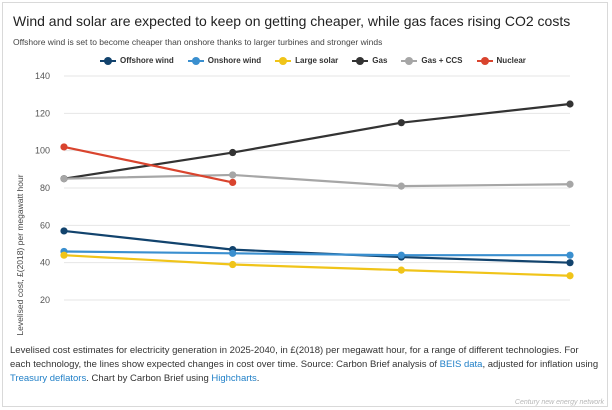 Image resolution: width=612 pixels, height=410 pixels. Describe the element at coordinates (42, 151) in the screenshot. I see `y-tick-label: 100` at that location.